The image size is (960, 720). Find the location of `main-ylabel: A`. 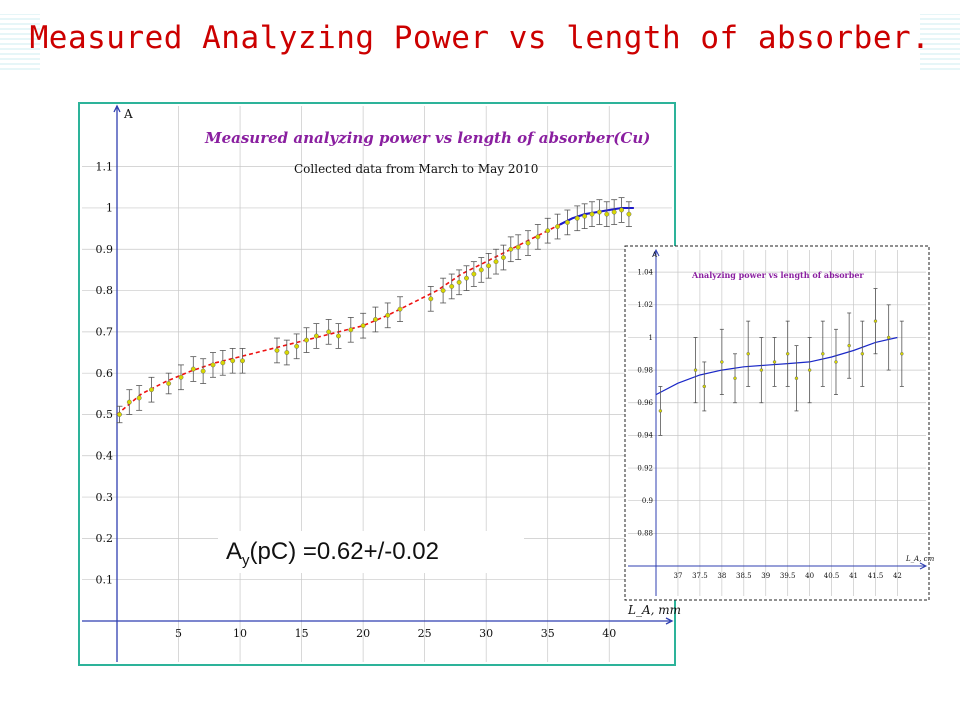

main-ylabel: A is located at coordinates (128, 114).